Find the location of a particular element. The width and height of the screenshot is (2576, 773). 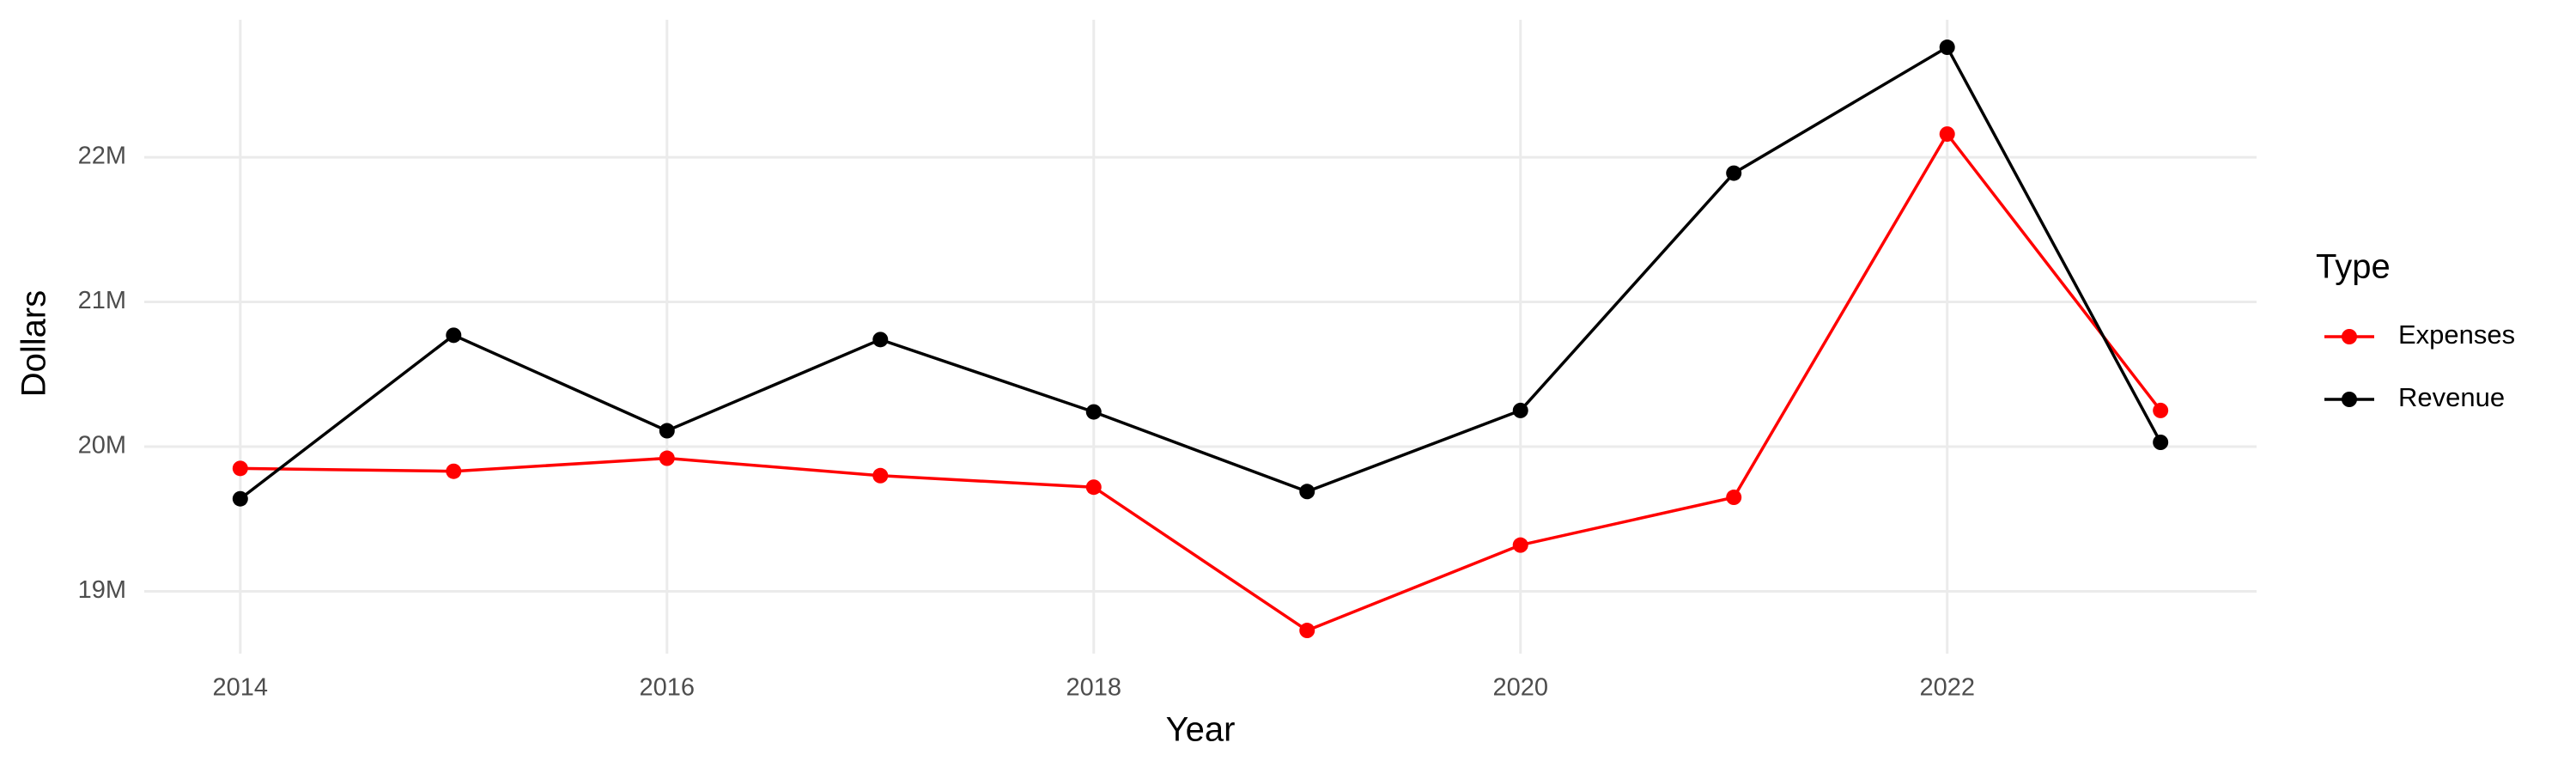

x-tick-label: 2016 is located at coordinates (668, 688).